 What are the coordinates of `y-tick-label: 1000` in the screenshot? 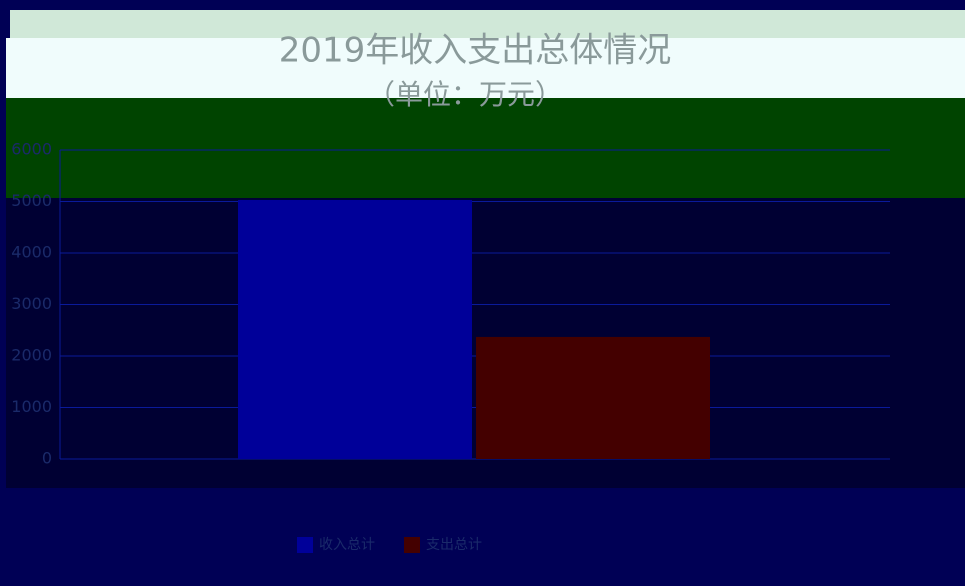 It's located at (31, 406).